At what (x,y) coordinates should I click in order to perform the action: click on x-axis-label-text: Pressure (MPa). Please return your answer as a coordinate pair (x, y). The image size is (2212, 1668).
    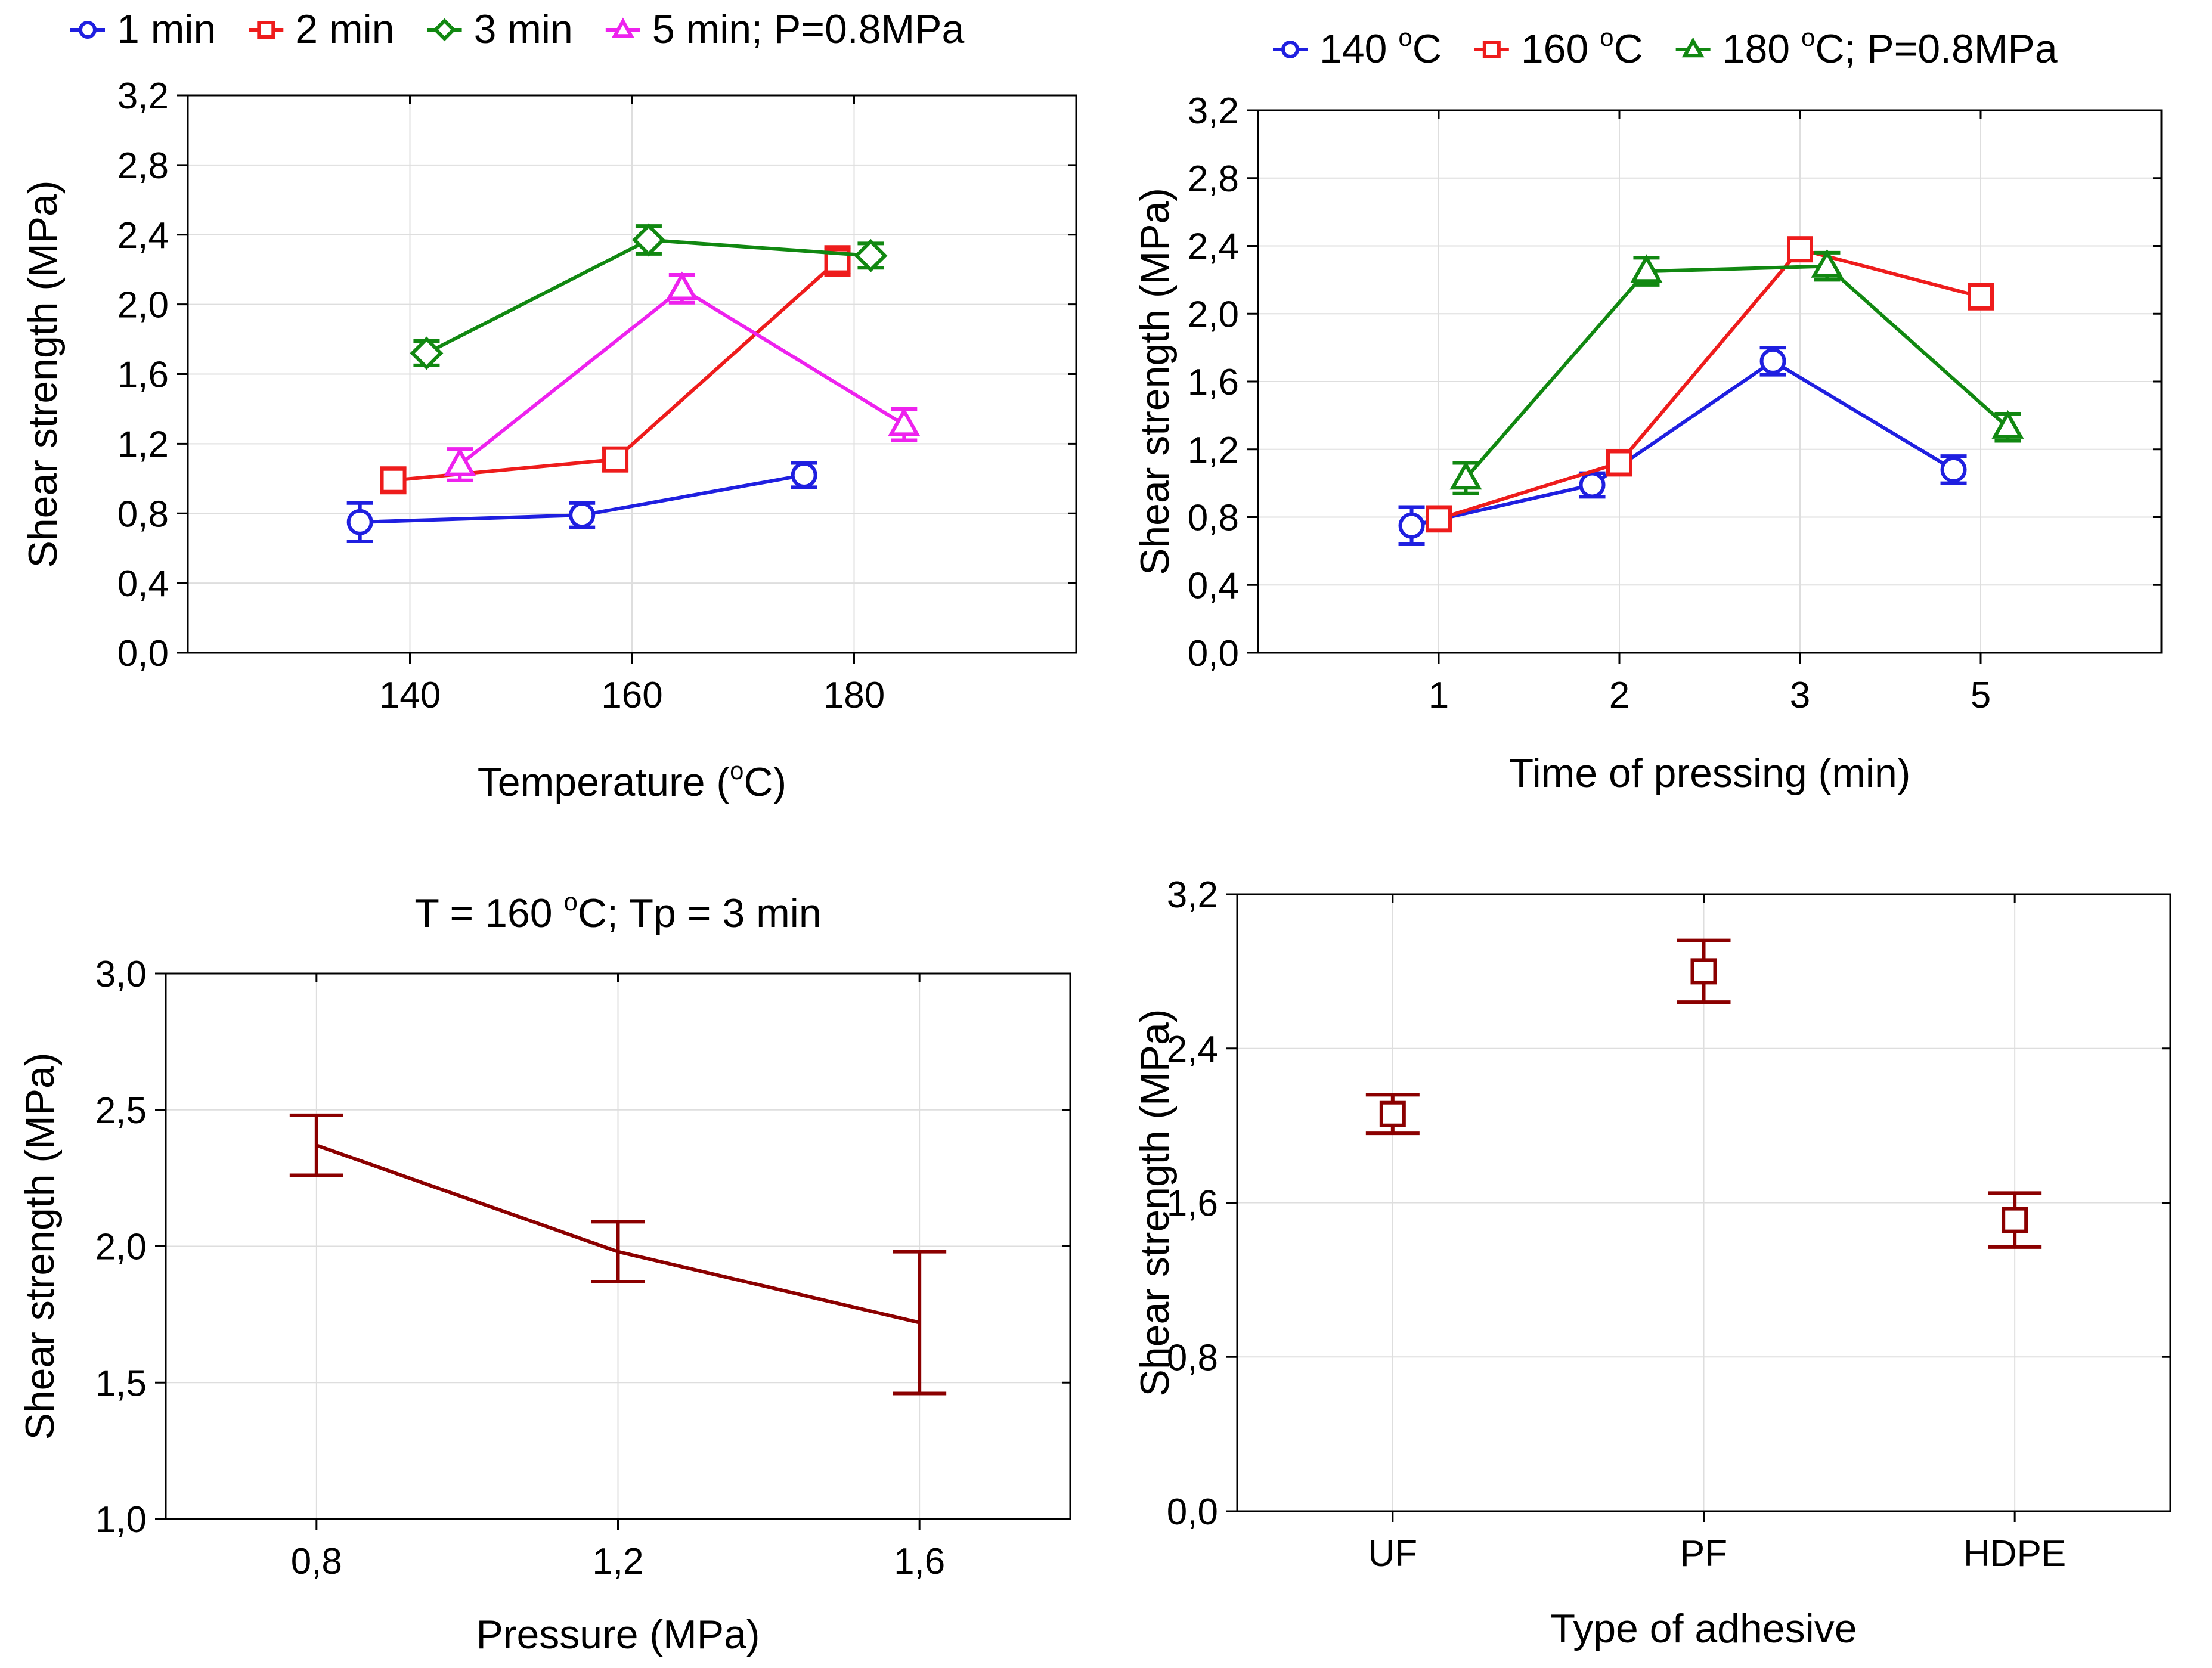
    Looking at the image, I should click on (618, 1635).